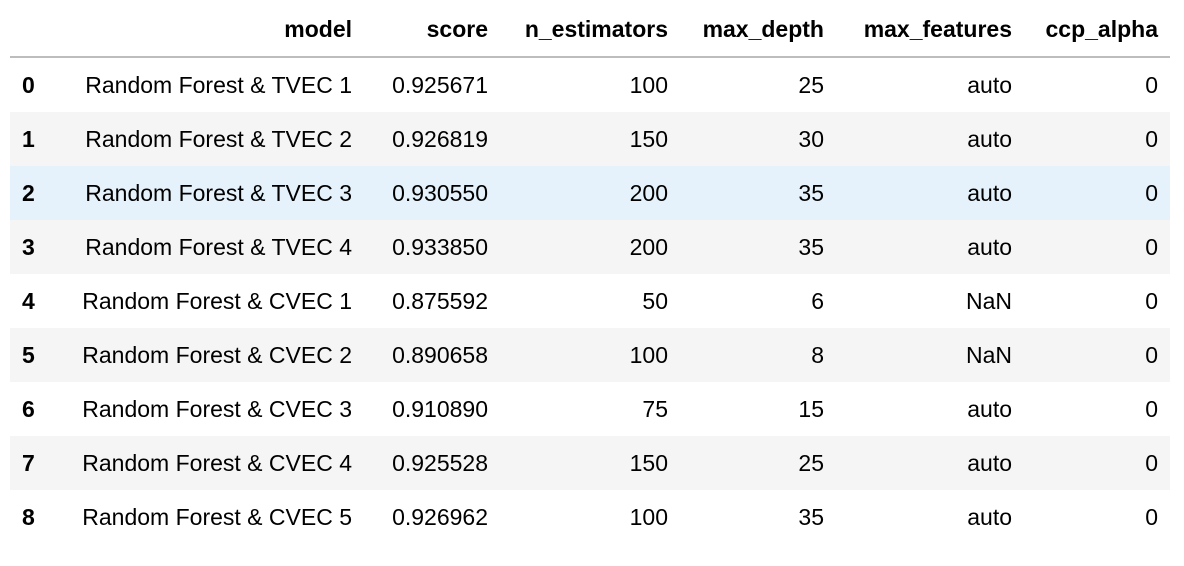 This screenshot has height=566, width=1184. I want to click on row-index: 6, so click(28, 408).